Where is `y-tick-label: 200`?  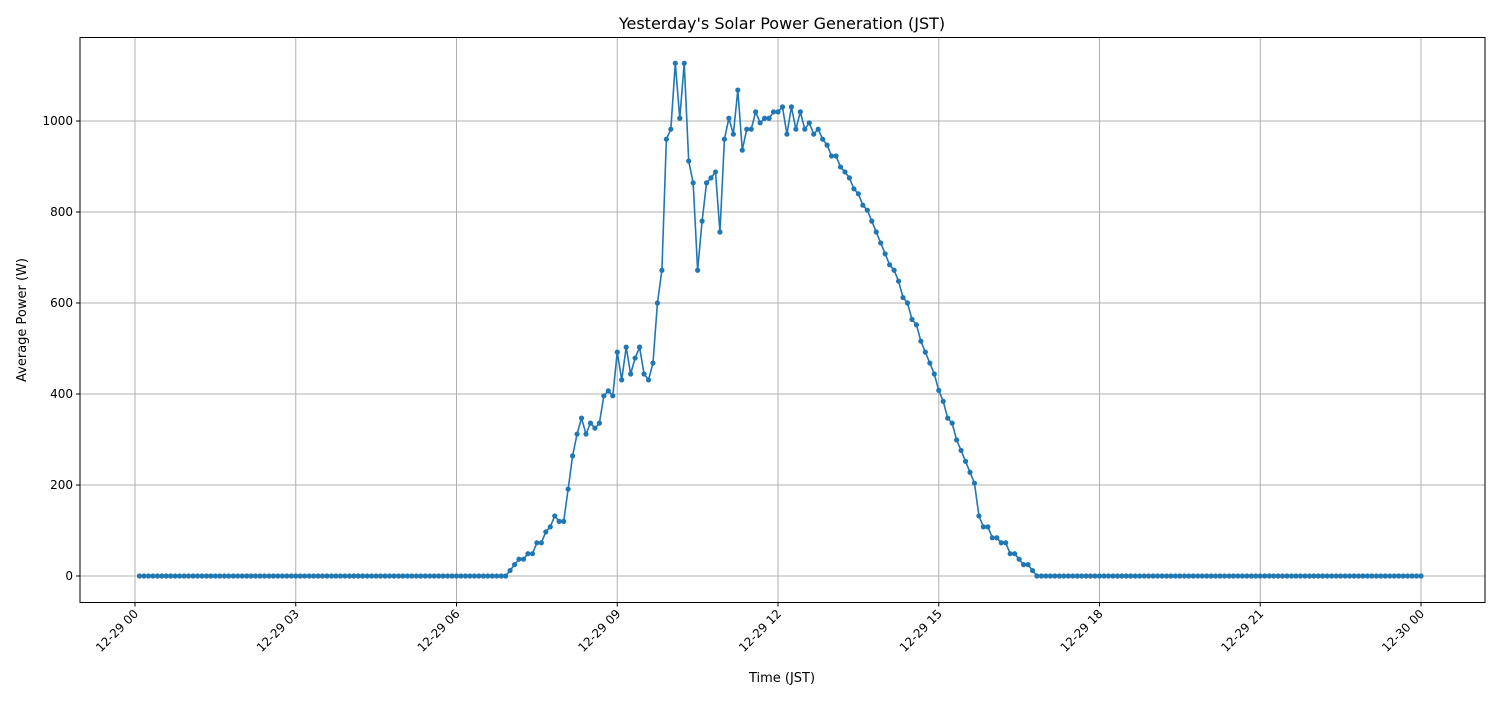 y-tick-label: 200 is located at coordinates (61, 485).